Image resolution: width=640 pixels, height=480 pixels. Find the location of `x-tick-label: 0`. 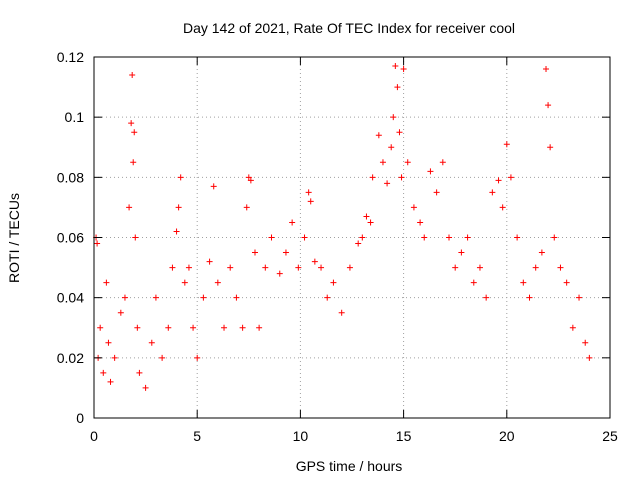

x-tick-label: 0 is located at coordinates (94, 436).